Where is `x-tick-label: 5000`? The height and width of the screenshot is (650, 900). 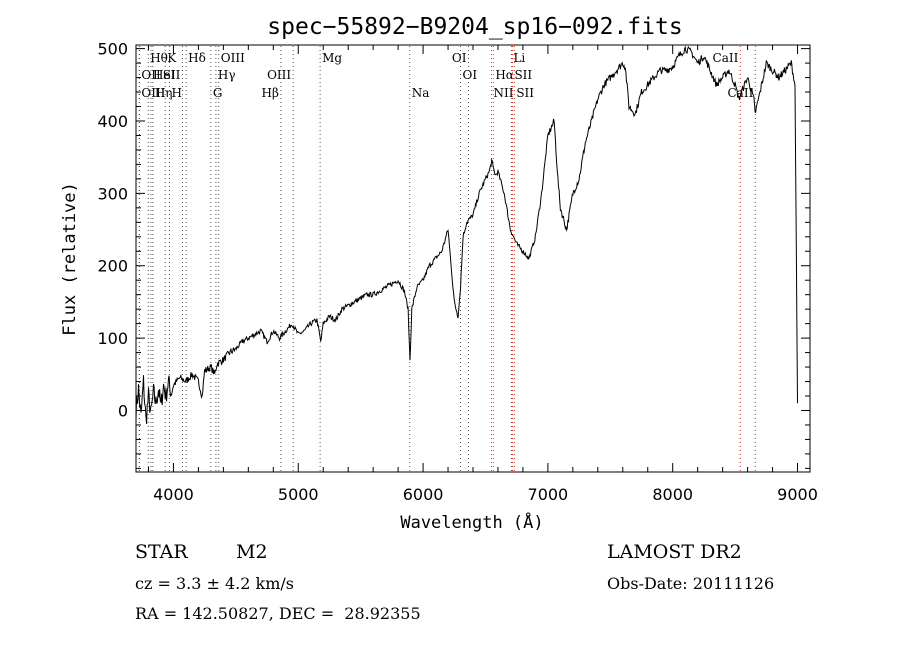
x-tick-label: 5000 is located at coordinates (298, 494).